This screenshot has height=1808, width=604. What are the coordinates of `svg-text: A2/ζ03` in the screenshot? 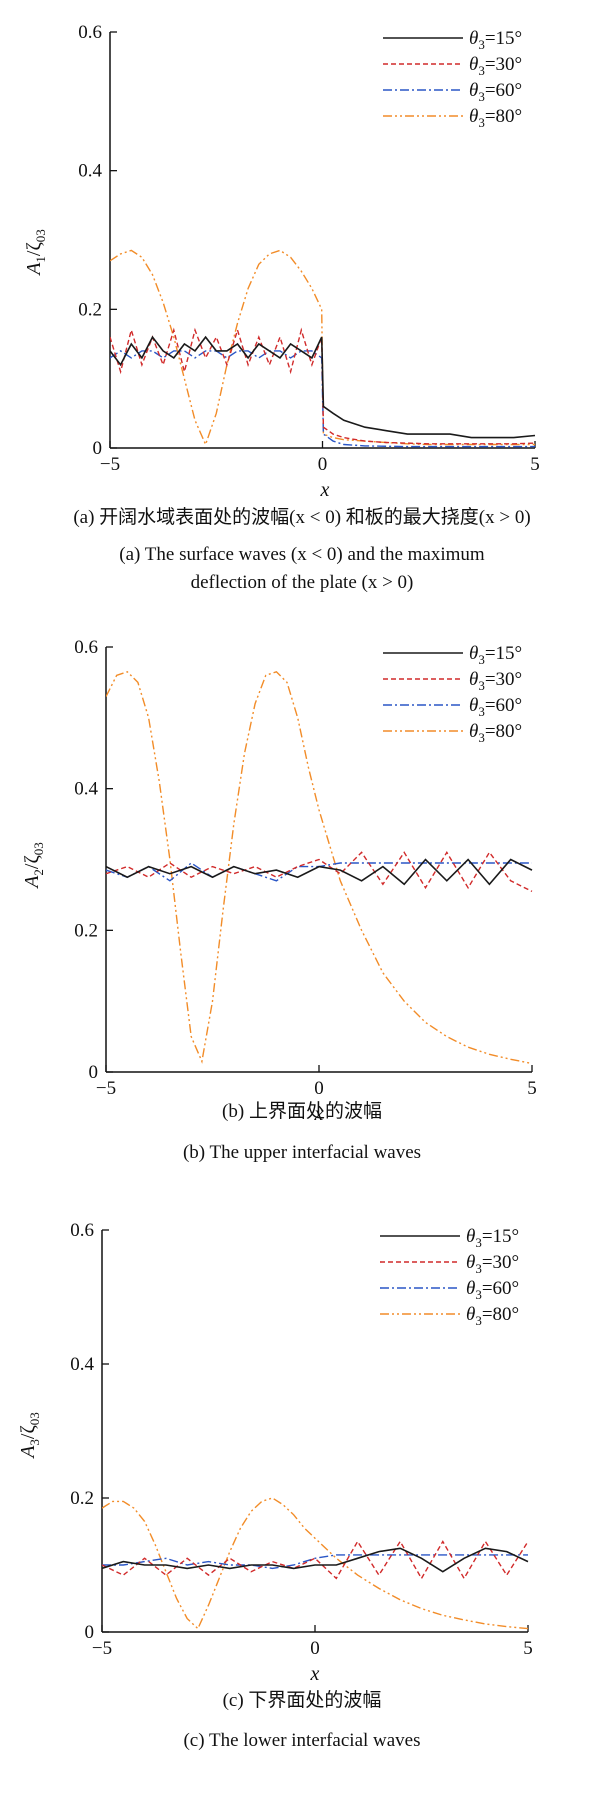 It's located at (33, 866).